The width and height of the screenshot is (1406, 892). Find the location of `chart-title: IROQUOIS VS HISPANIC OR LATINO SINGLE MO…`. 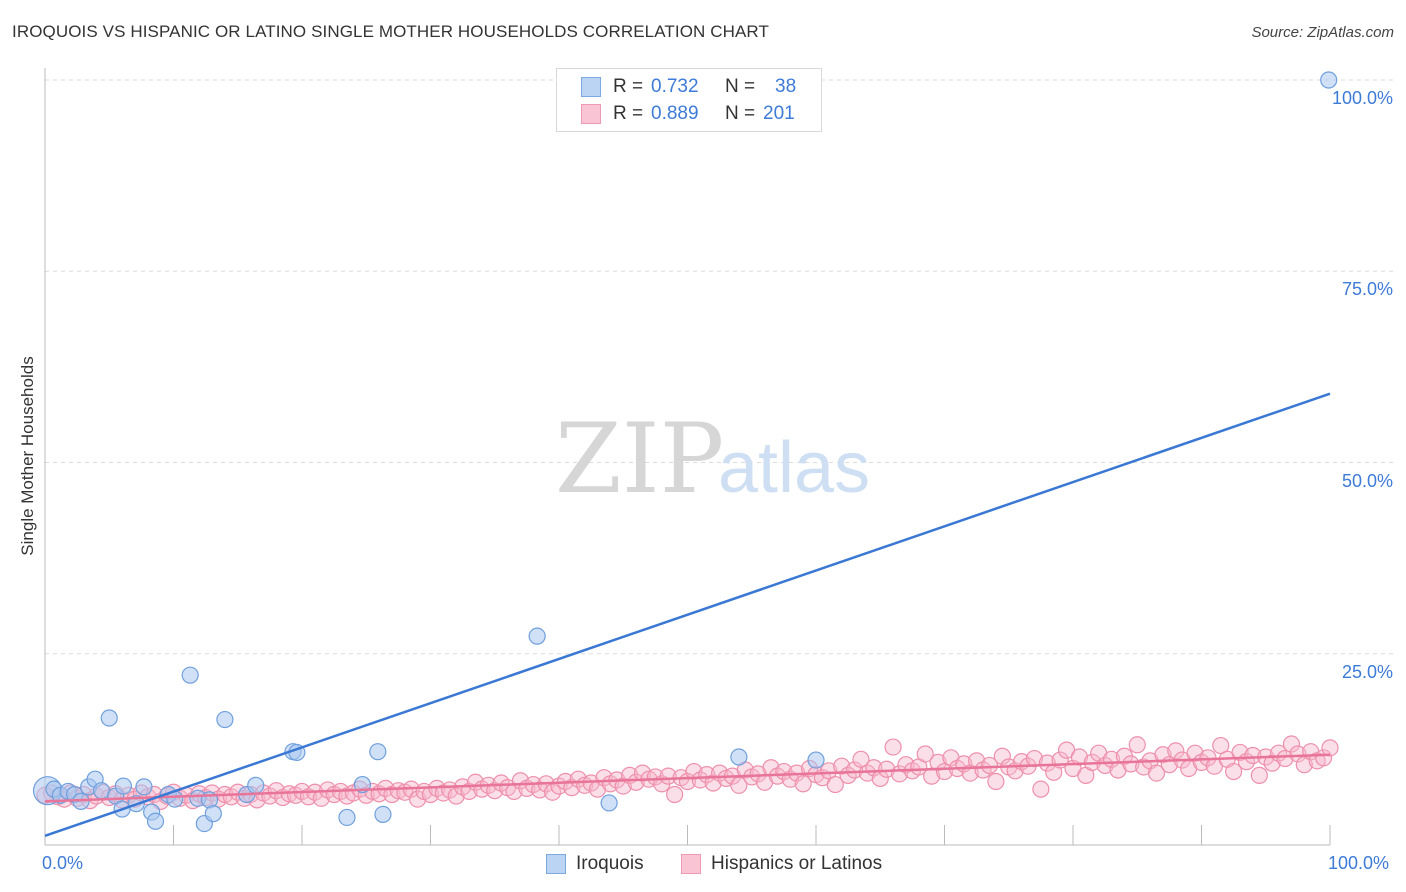

chart-title: IROQUOIS VS HISPANIC OR LATINO SINGLE MO… is located at coordinates (390, 31).